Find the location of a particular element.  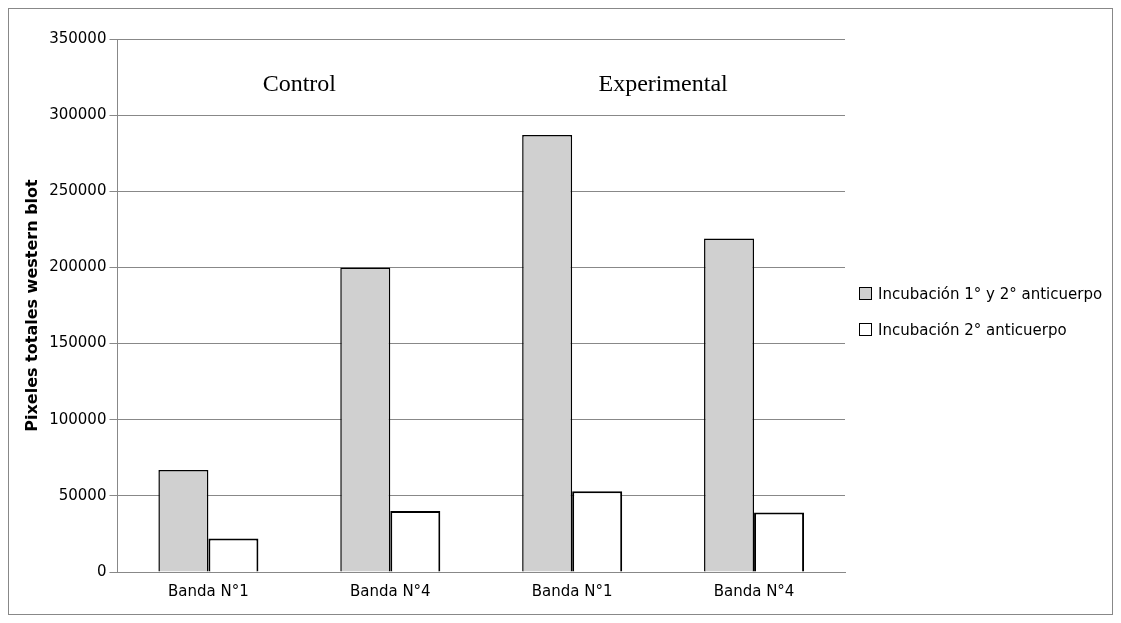

annotation: Experimental is located at coordinates (663, 83).